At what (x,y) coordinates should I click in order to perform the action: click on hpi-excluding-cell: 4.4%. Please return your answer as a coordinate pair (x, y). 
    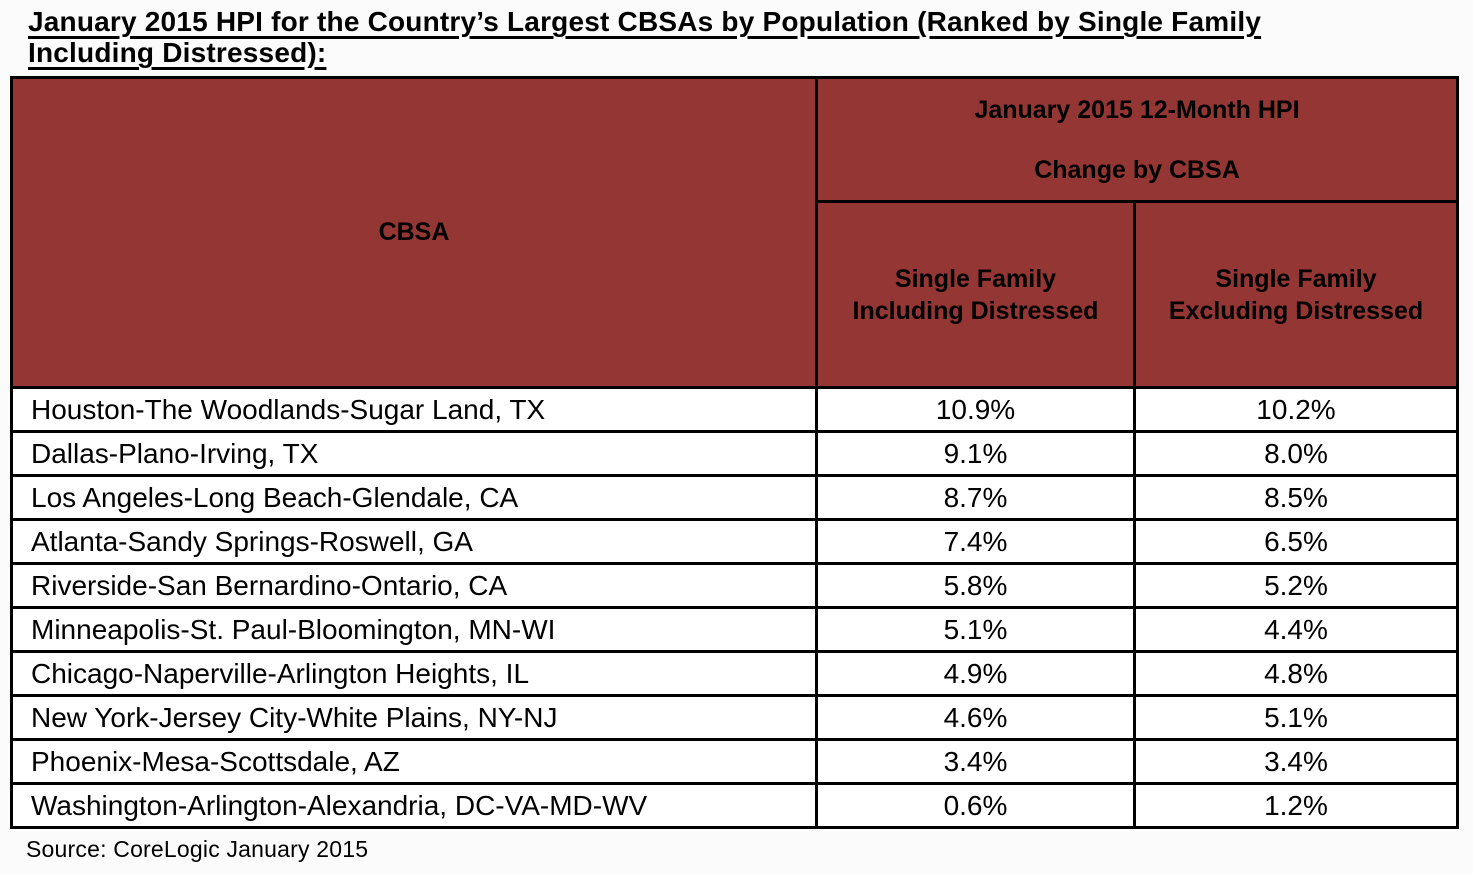
    Looking at the image, I should click on (1296, 629).